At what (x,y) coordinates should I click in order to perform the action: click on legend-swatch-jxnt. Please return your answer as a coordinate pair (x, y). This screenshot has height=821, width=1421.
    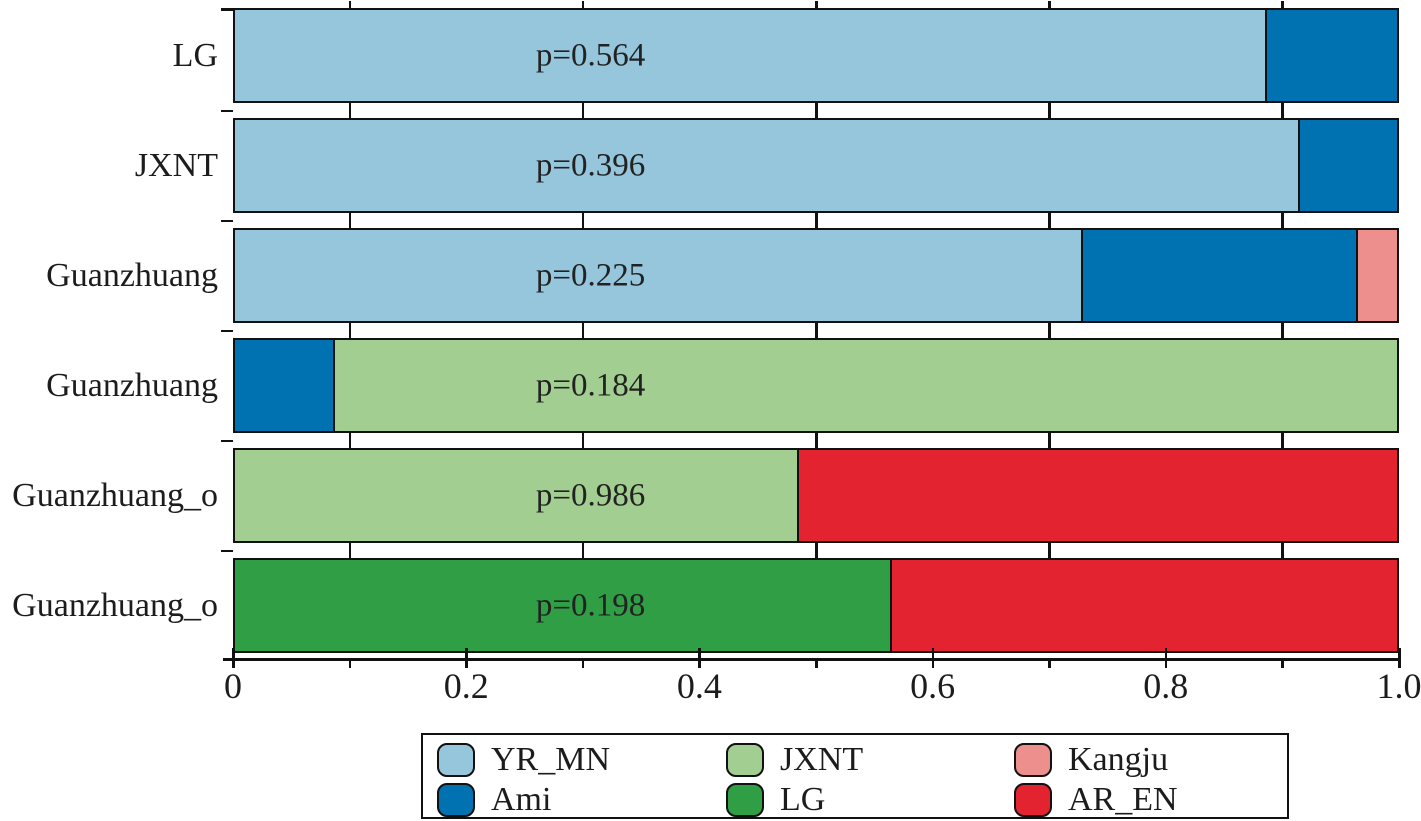
    Looking at the image, I should click on (745, 760).